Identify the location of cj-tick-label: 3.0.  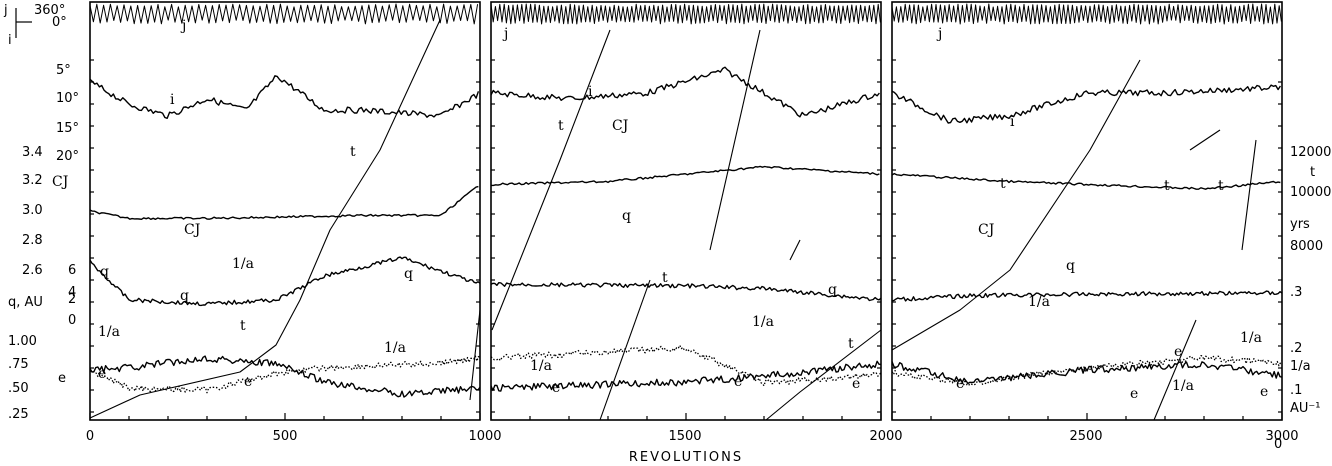
(32, 210).